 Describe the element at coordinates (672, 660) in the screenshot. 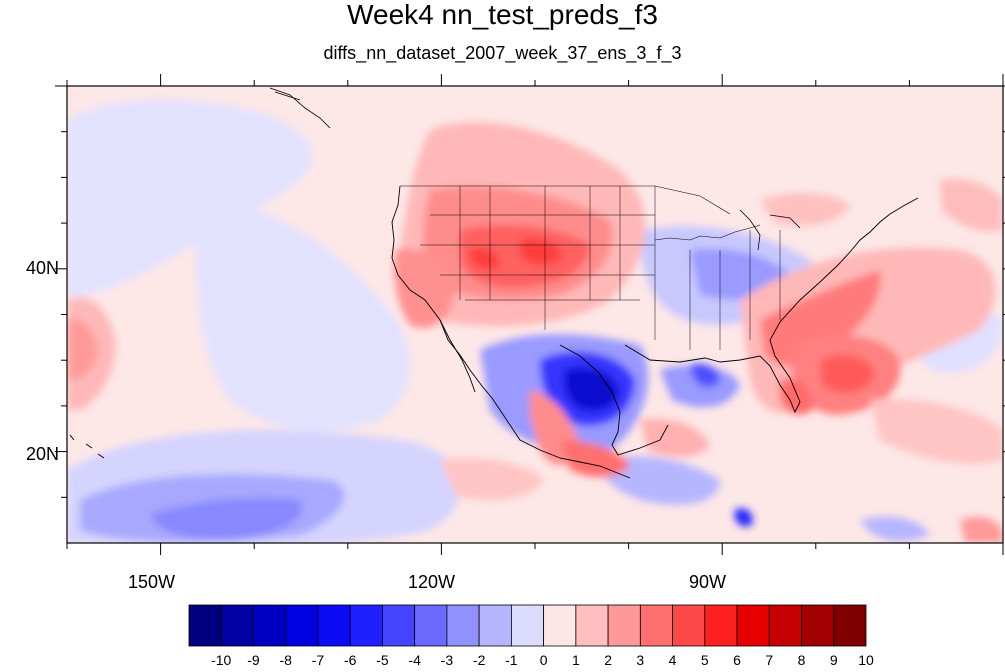

I see `colorbar-label: 4` at that location.